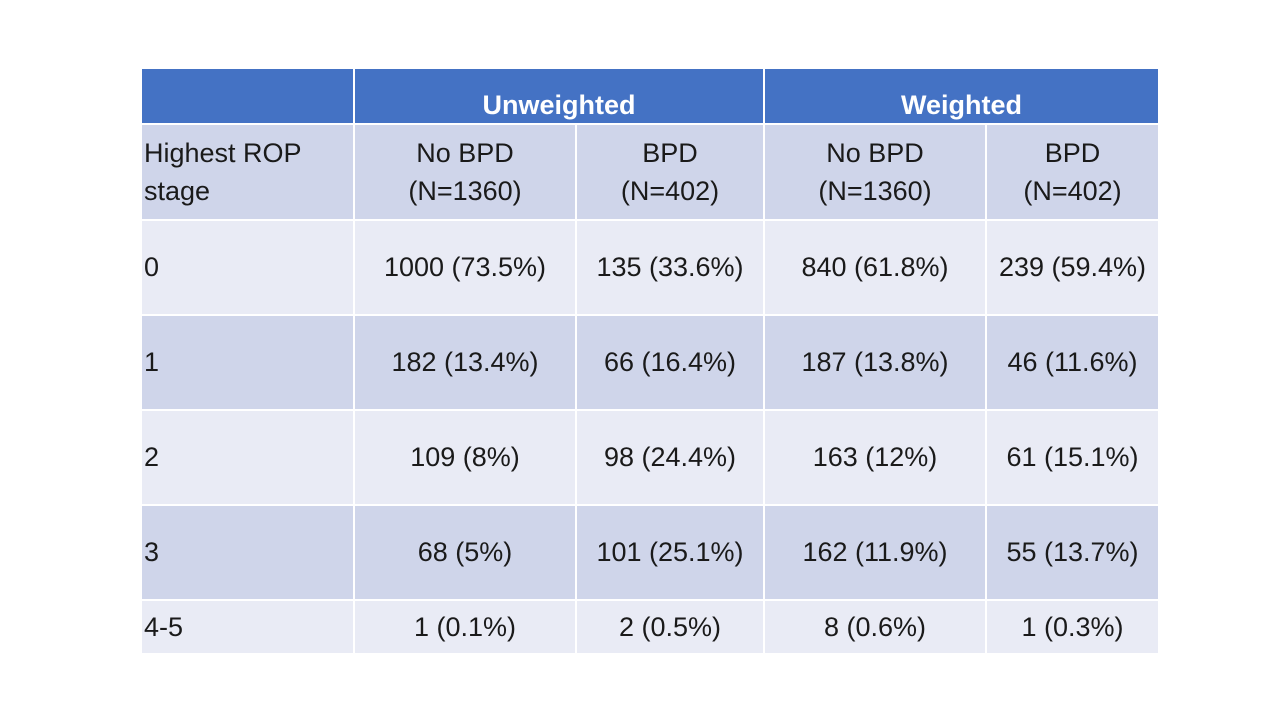 This screenshot has height=720, width=1280. I want to click on table-cell: 55 (13.7%), so click(1072, 552).